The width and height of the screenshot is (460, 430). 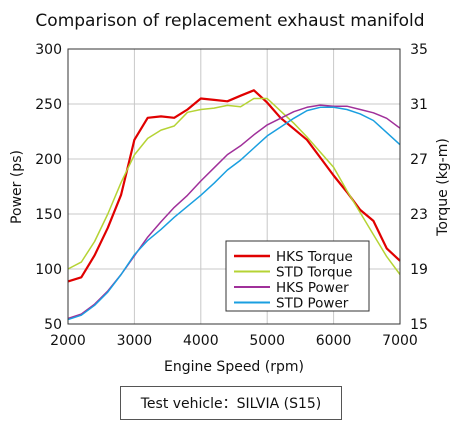 What do you see at coordinates (68, 341) in the screenshot?
I see `x-tick-label: 2000` at bounding box center [68, 341].